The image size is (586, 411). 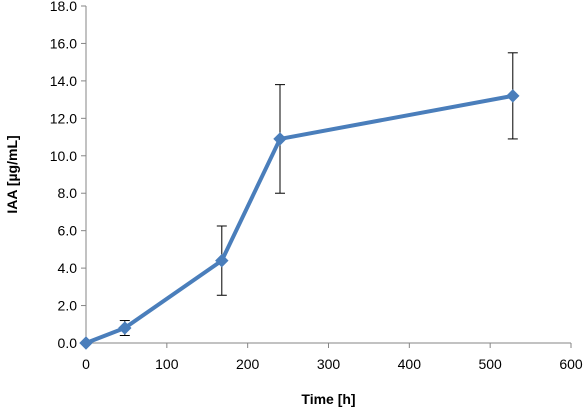 I want to click on y-tick-label: 16.0, so click(x=63, y=43).